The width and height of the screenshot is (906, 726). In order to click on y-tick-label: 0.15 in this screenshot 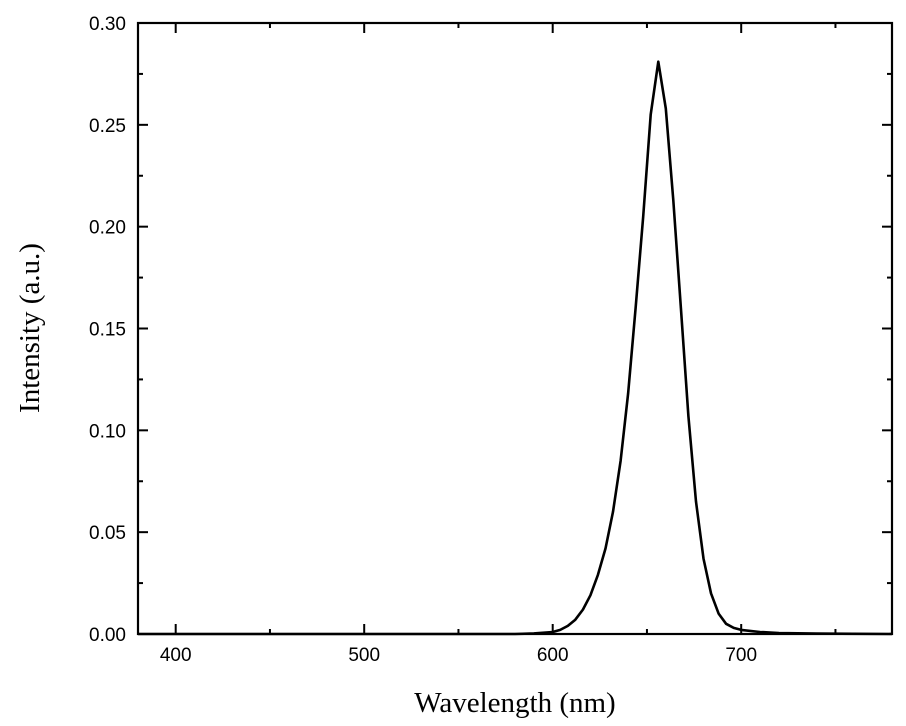, I will do `click(107, 330)`.